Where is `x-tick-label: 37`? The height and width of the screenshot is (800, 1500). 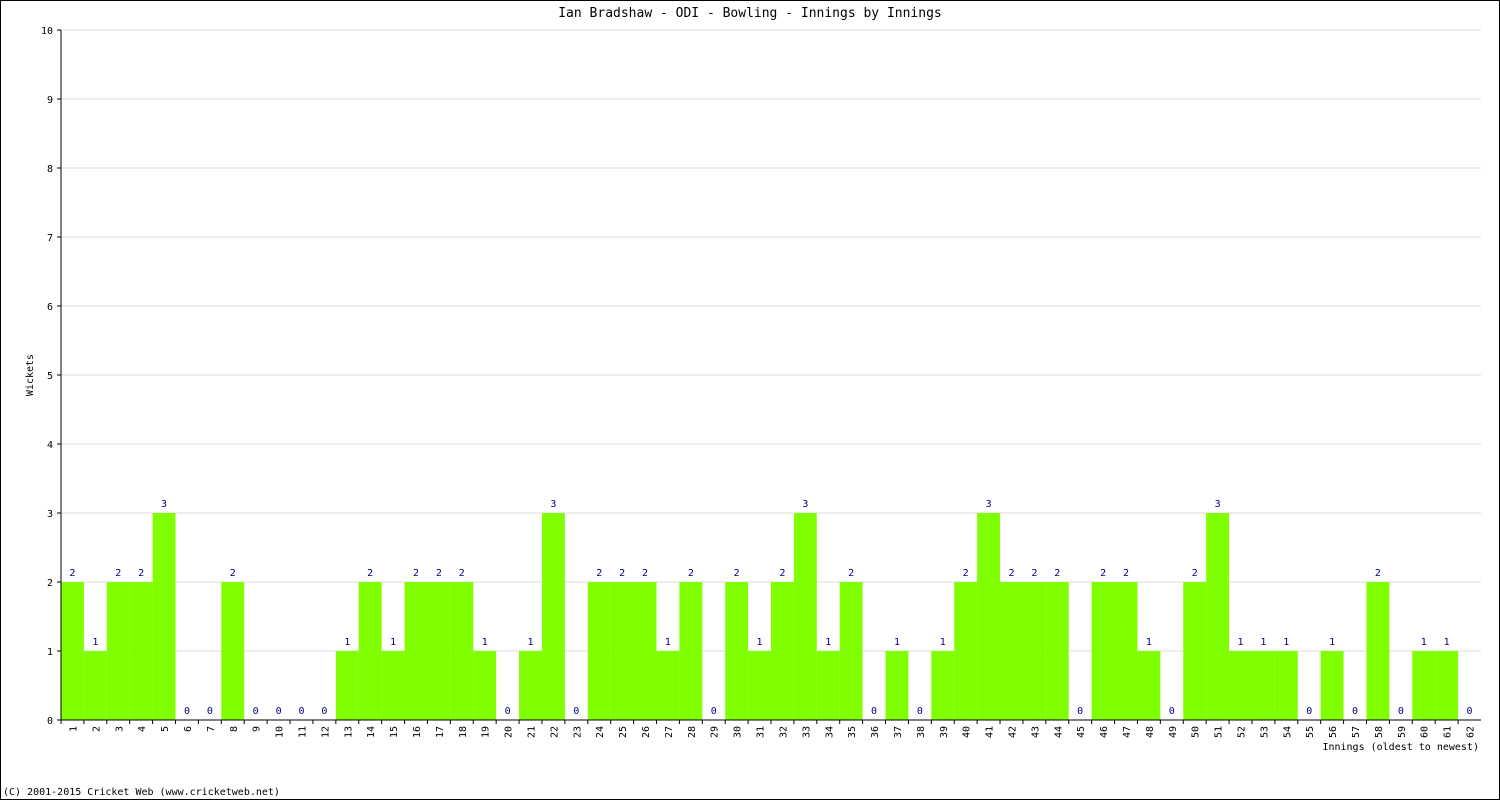
x-tick-label: 37 is located at coordinates (898, 732).